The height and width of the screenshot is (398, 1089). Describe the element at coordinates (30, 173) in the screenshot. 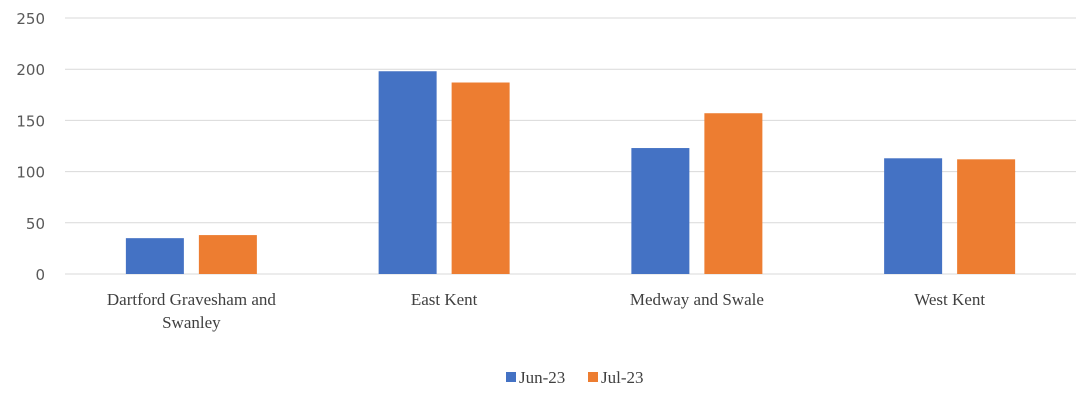

I see `y-tick-label: 100` at that location.